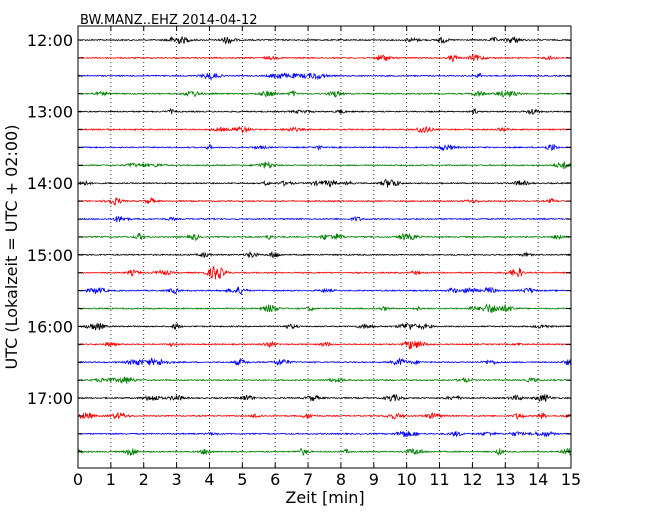 This screenshot has height=520, width=650. What do you see at coordinates (275, 479) in the screenshot?
I see `x-tick-label: 6` at bounding box center [275, 479].